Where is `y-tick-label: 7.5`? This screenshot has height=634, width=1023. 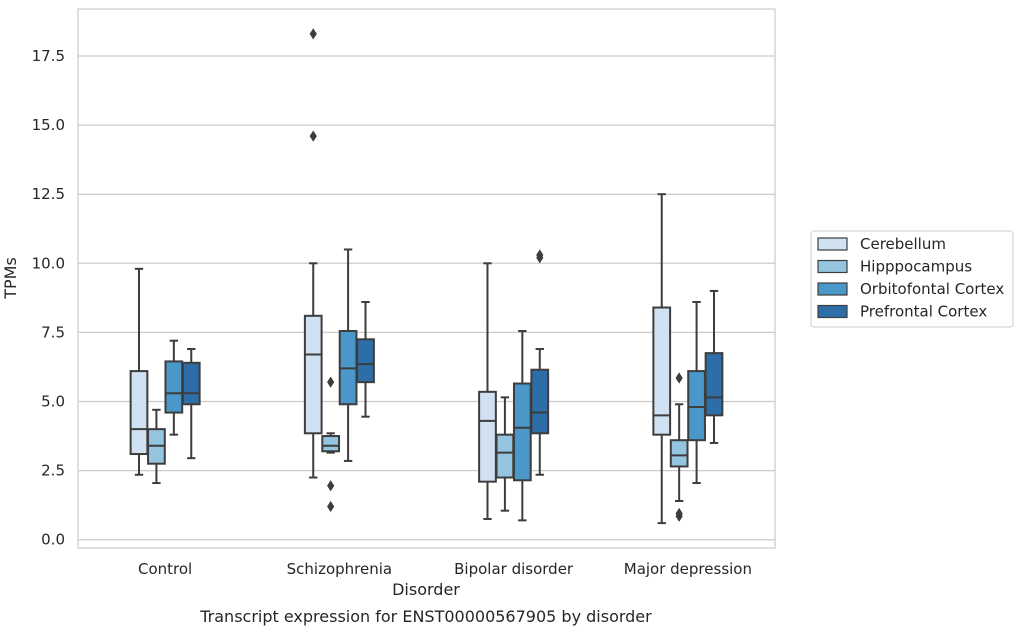 y-tick-label: 7.5 is located at coordinates (53, 332).